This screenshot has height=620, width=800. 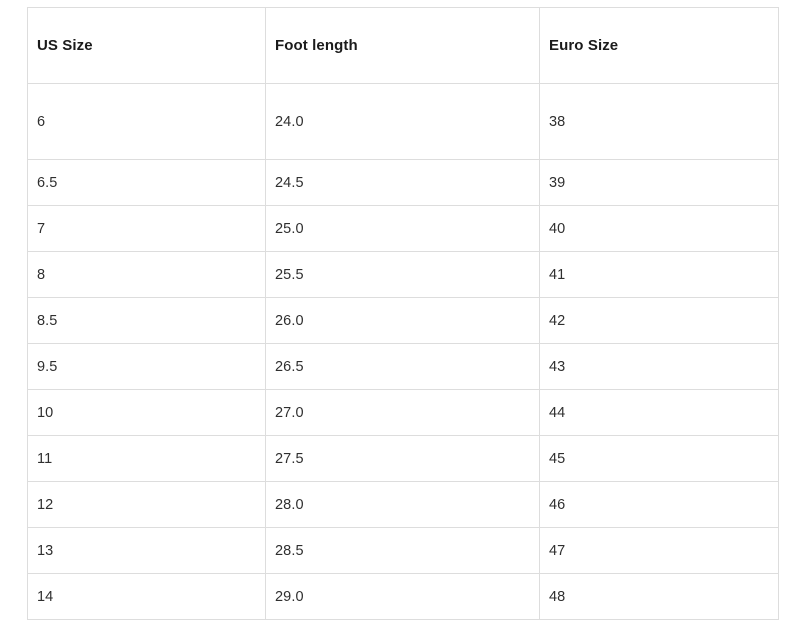 I want to click on cell-foot-length: 26.5, so click(x=402, y=366).